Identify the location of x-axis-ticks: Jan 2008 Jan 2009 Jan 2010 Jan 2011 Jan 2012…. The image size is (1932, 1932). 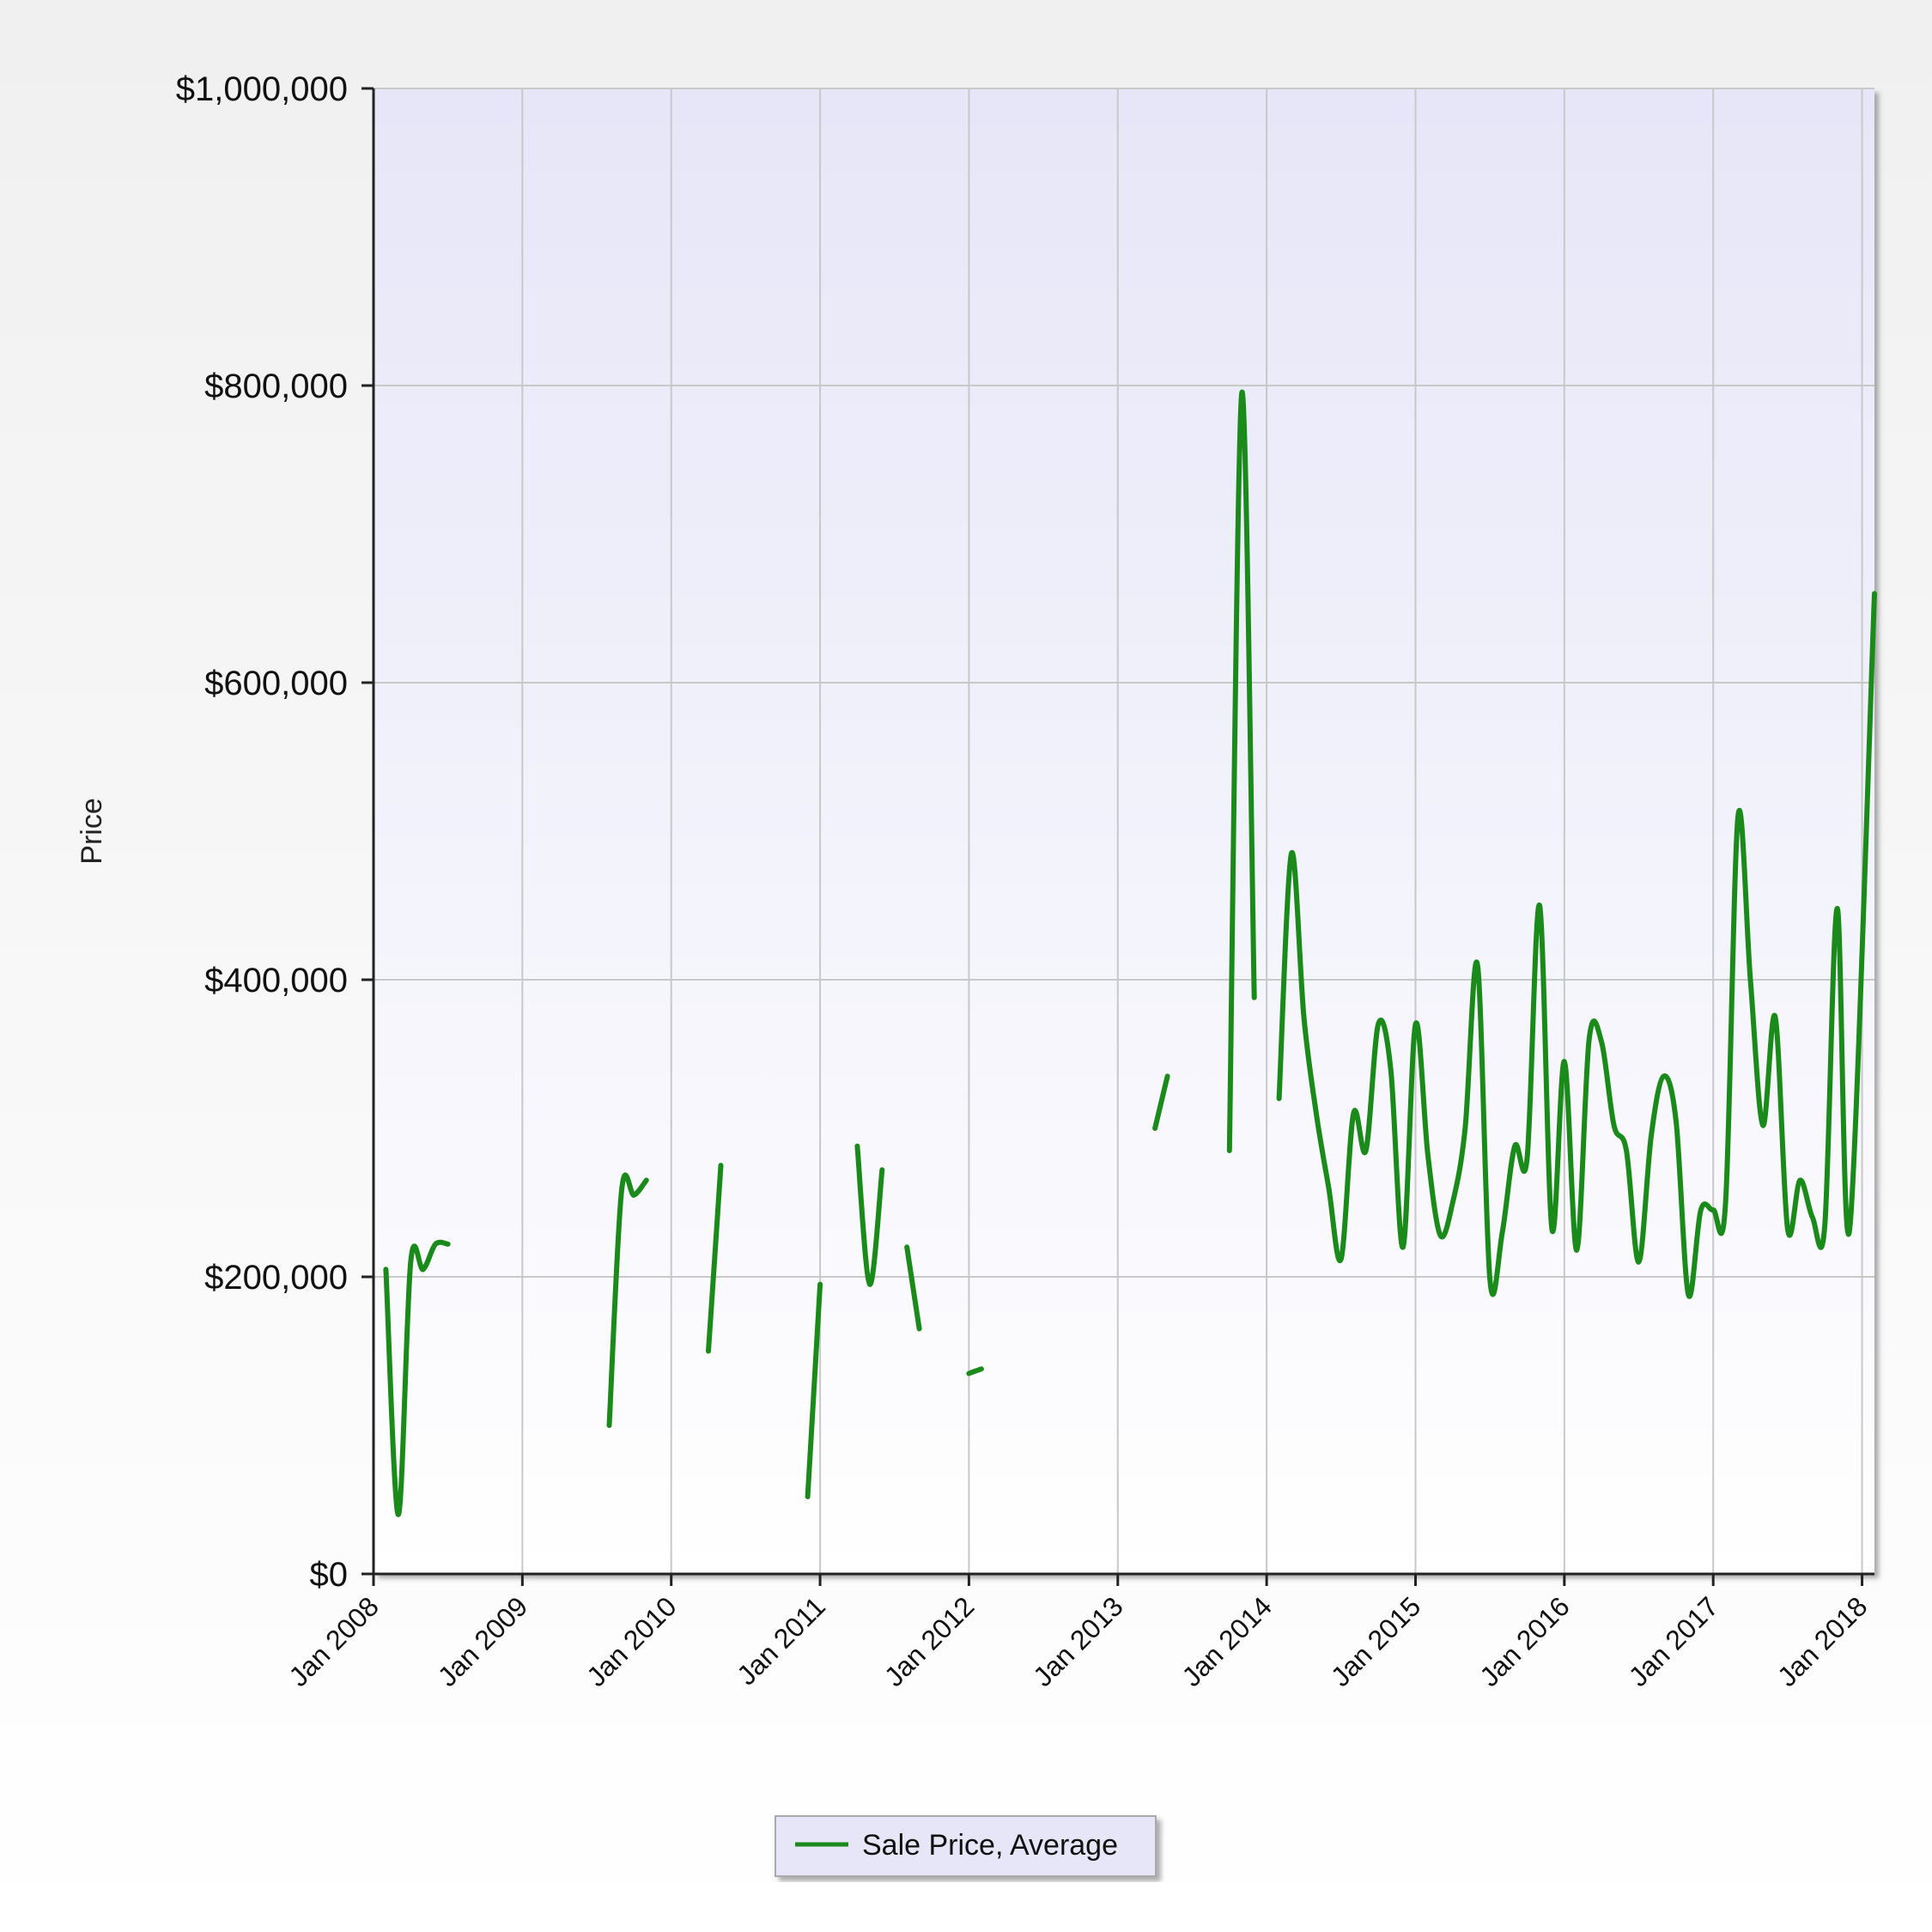
(1078, 1633).